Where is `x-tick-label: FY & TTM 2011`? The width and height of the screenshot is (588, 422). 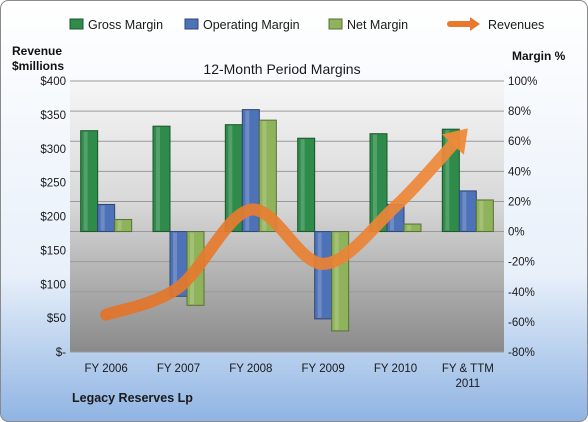 x-tick-label: FY & TTM 2011 is located at coordinates (468, 376).